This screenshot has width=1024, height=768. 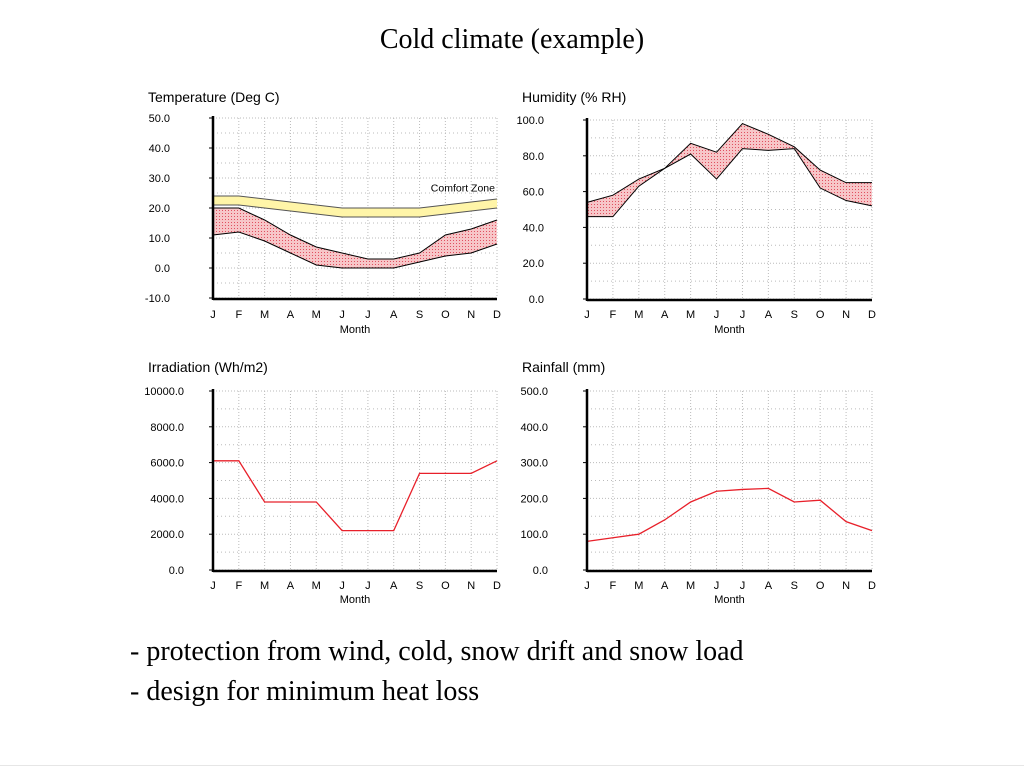 I want to click on y-tick-label: 300.0, so click(x=534, y=464).